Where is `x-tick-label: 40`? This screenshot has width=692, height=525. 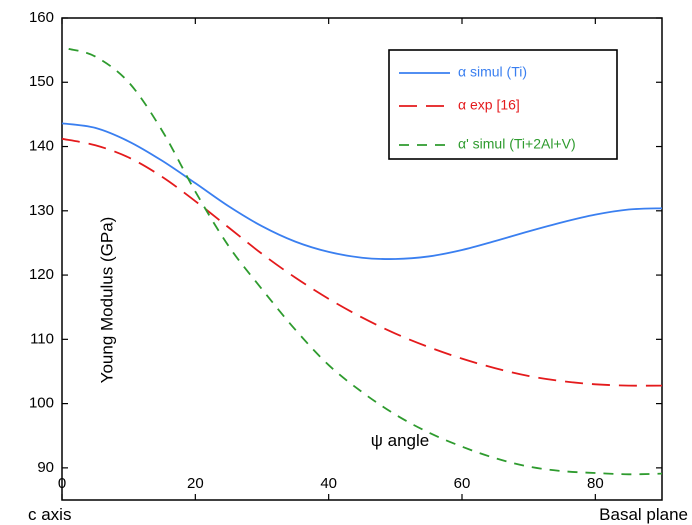 x-tick-label: 40 is located at coordinates (328, 483).